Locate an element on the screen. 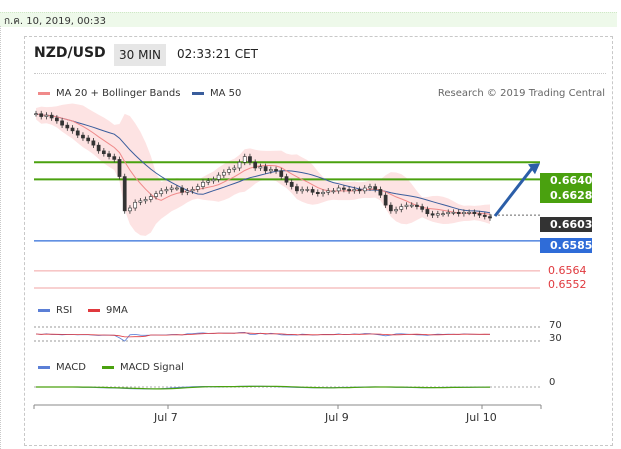 The height and width of the screenshot is (449, 621). macd-signal-swatch is located at coordinates (108, 367).